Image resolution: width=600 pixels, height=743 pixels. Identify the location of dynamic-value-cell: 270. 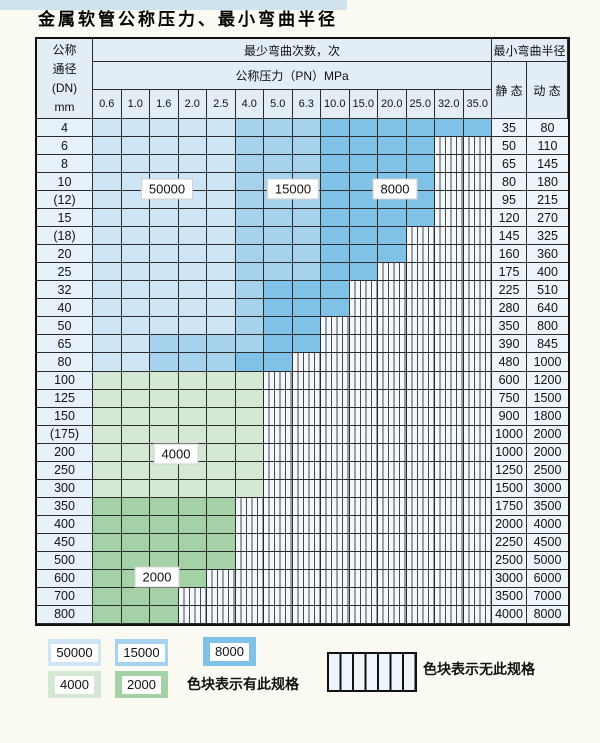
(547, 218).